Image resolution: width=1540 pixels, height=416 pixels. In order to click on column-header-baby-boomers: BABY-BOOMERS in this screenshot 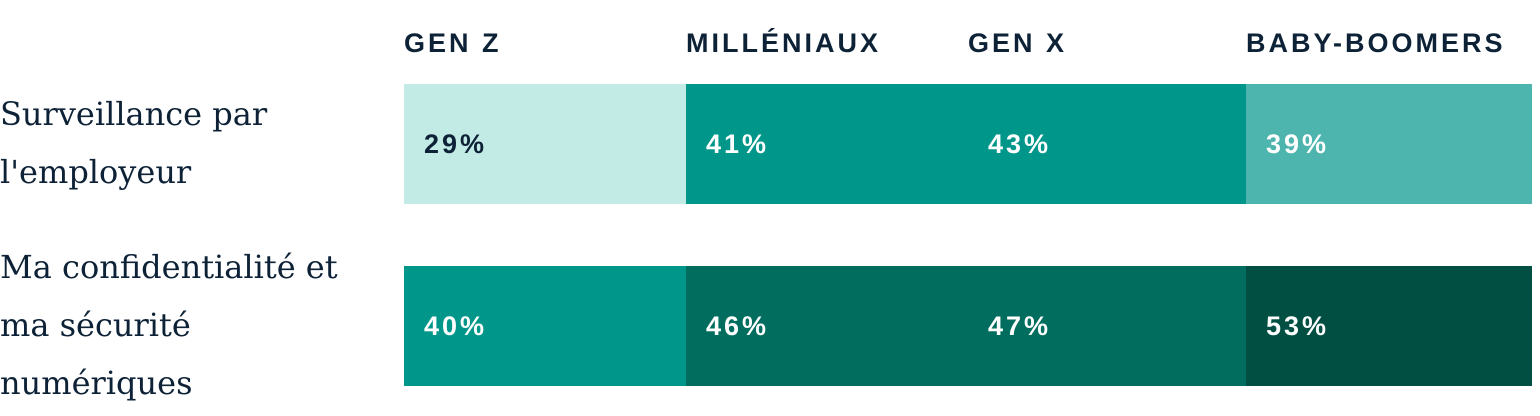, I will do `click(1376, 43)`.